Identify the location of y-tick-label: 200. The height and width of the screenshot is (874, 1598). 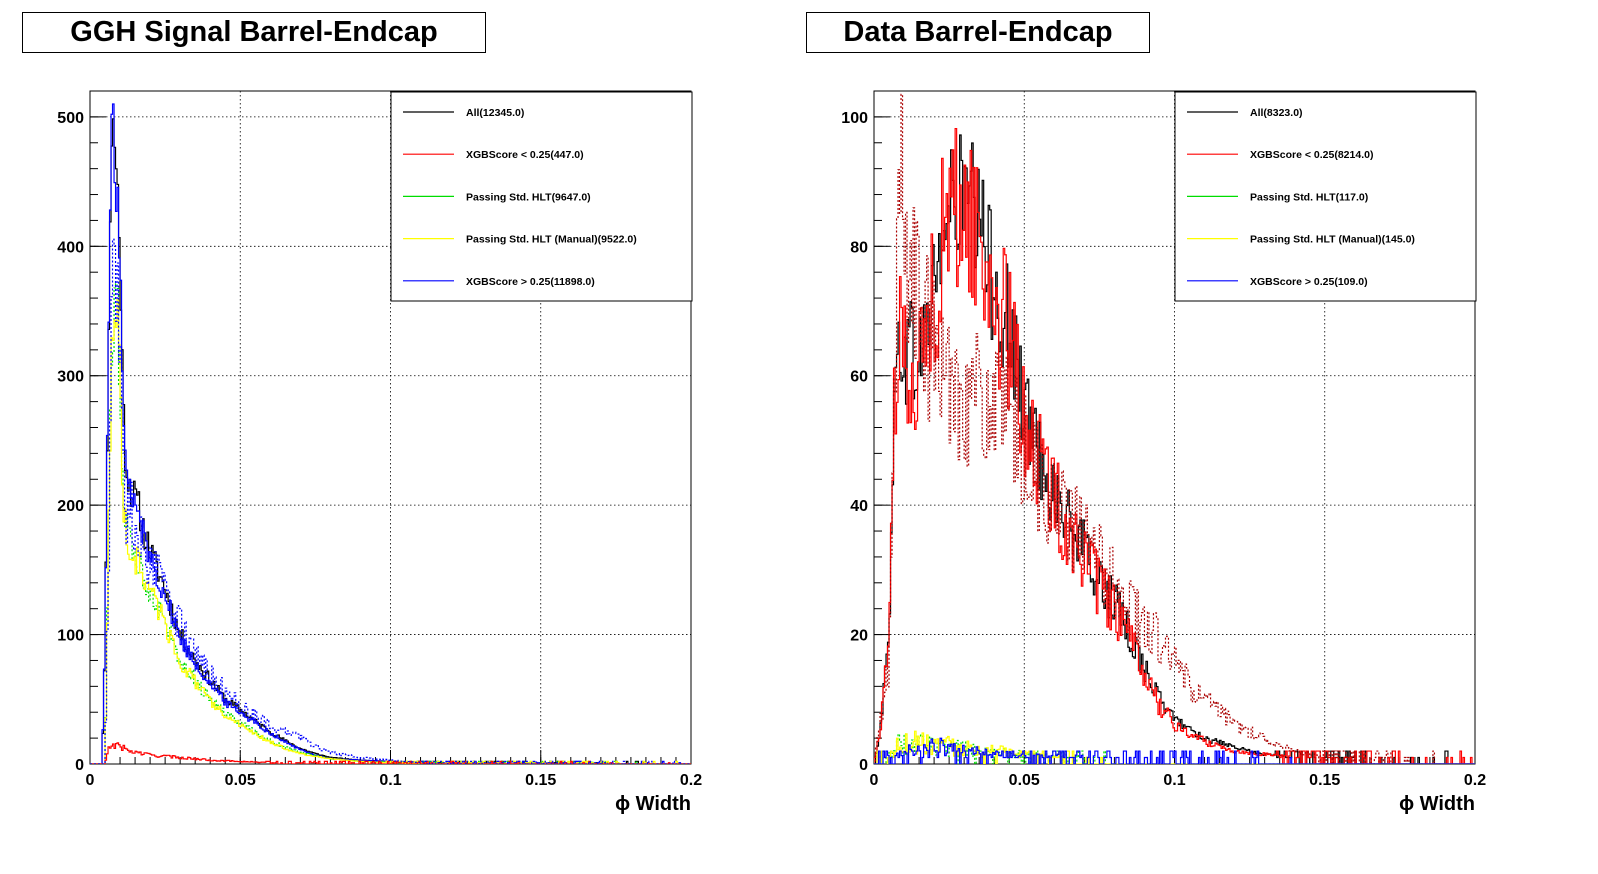
(70, 506).